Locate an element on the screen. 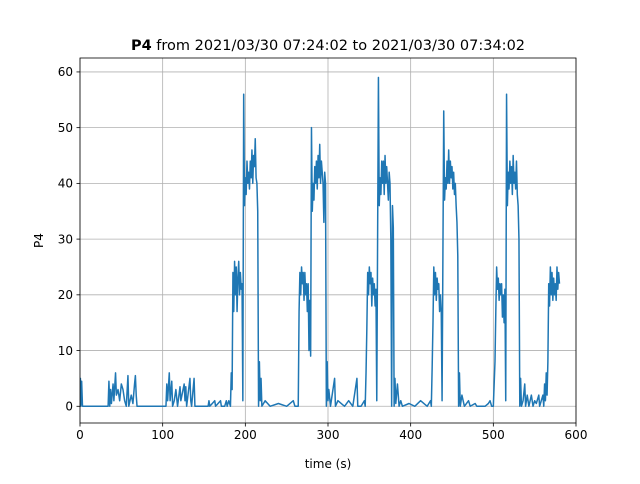 This screenshot has width=640, height=484. x-axis-label: time (s) is located at coordinates (328, 464).